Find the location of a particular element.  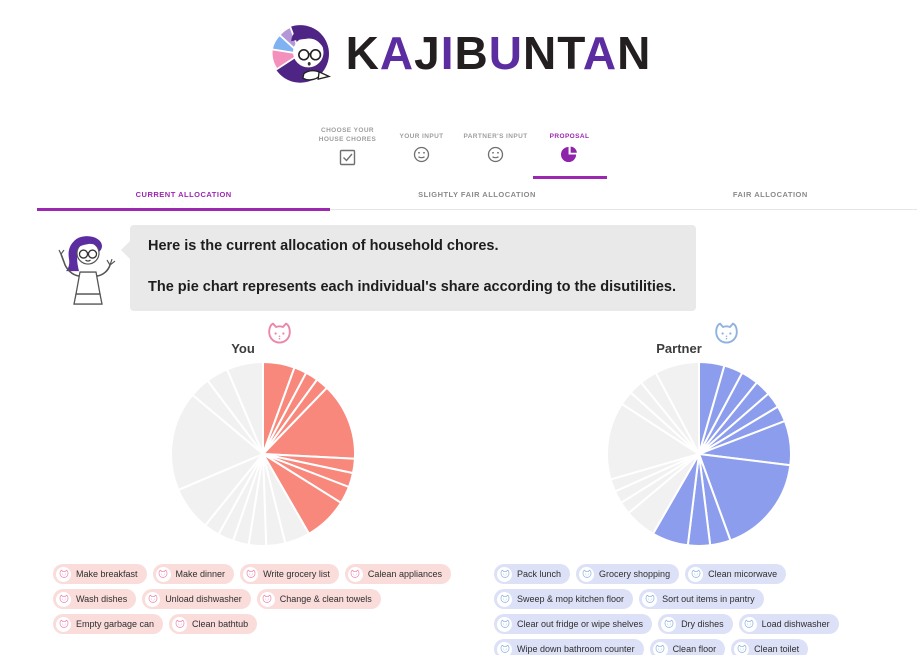

stepper-step-your-input: YOUR INPUT is located at coordinates (422, 152).